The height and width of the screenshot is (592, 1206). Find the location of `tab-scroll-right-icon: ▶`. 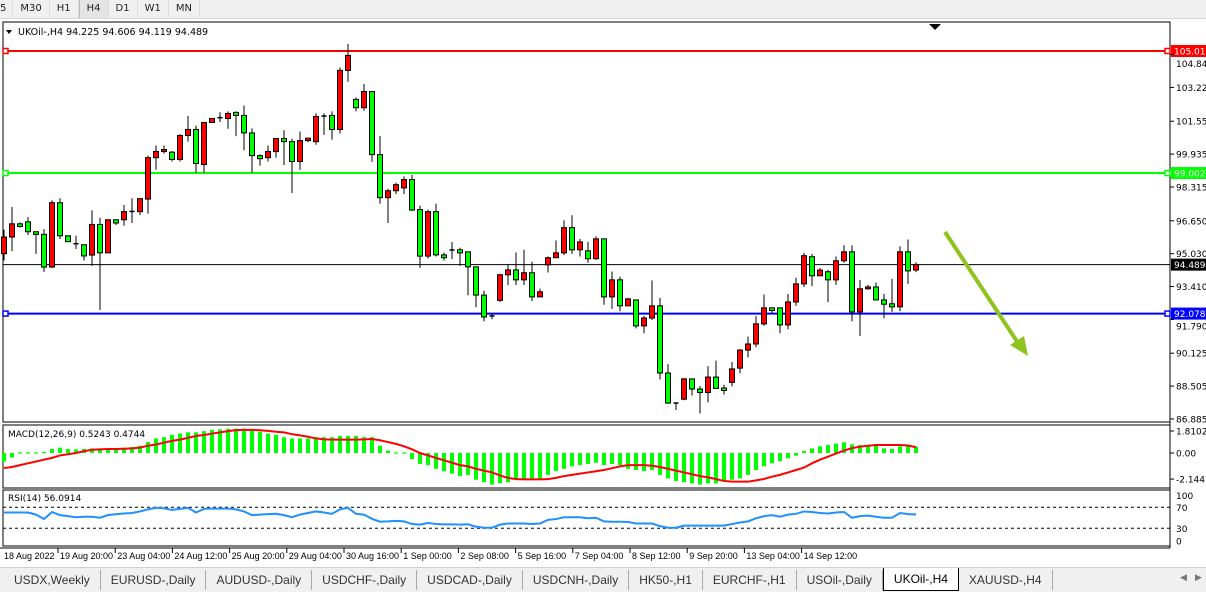

tab-scroll-right-icon: ▶ is located at coordinates (1198, 577).